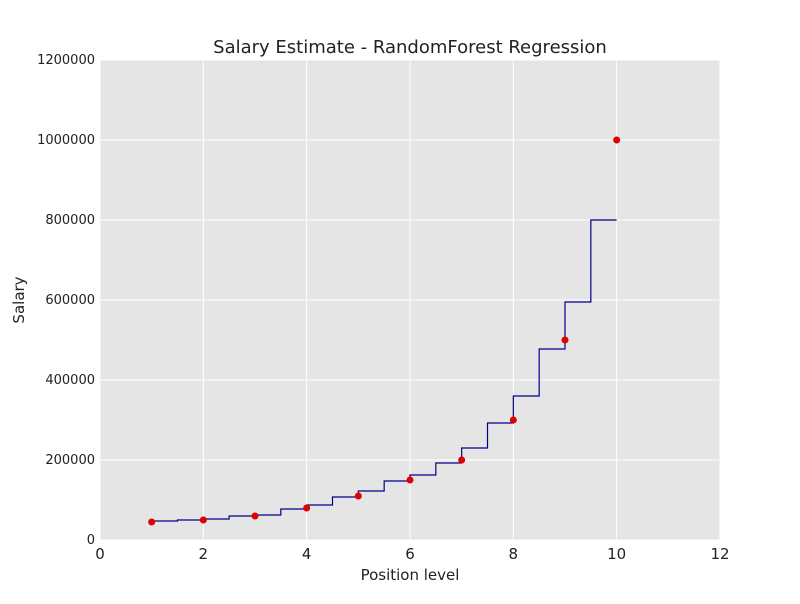  I want to click on y-tick-label: 1000000, so click(66, 140).